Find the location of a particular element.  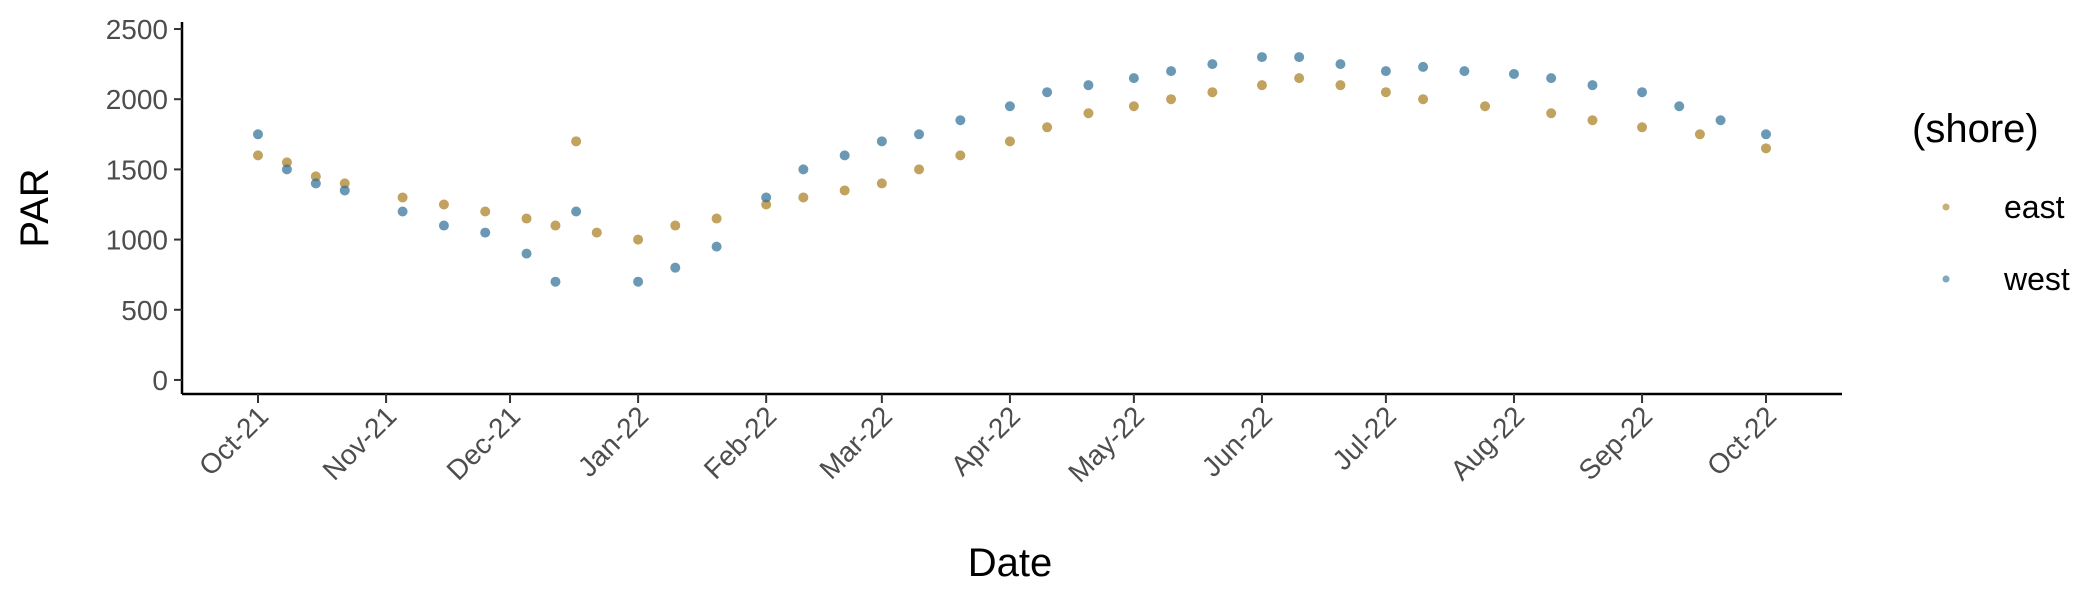

y-axis-title: PAR is located at coordinates (35, 207).